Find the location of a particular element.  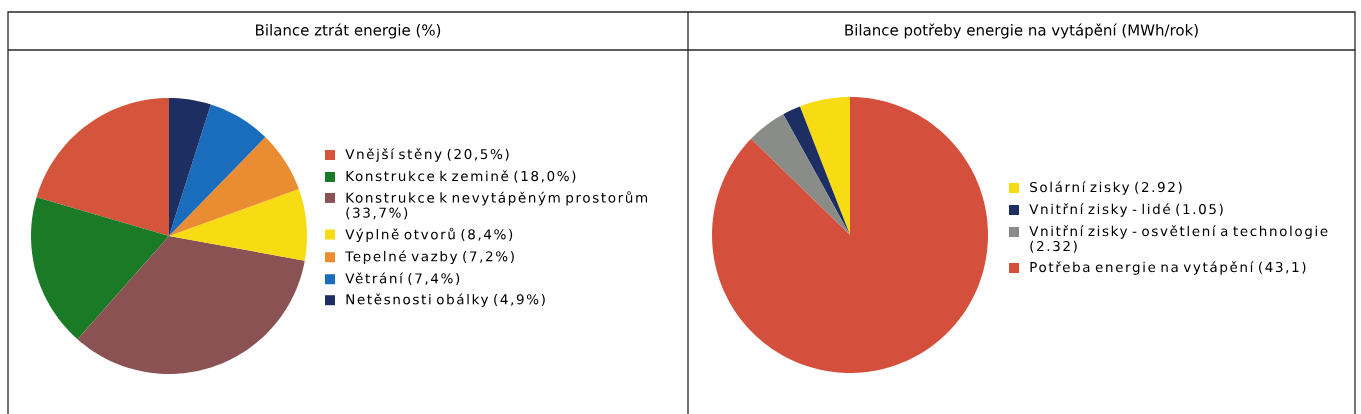

legend-label: Tepelné vazby (7,2%) is located at coordinates (429, 257).